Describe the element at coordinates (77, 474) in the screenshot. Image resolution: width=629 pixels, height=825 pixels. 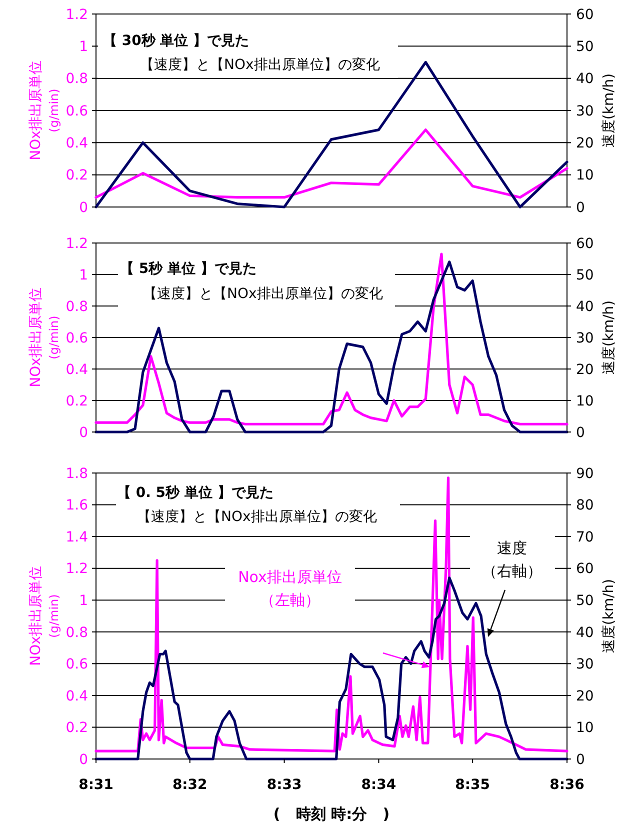
I see `y-tick-label: 1.8` at that location.